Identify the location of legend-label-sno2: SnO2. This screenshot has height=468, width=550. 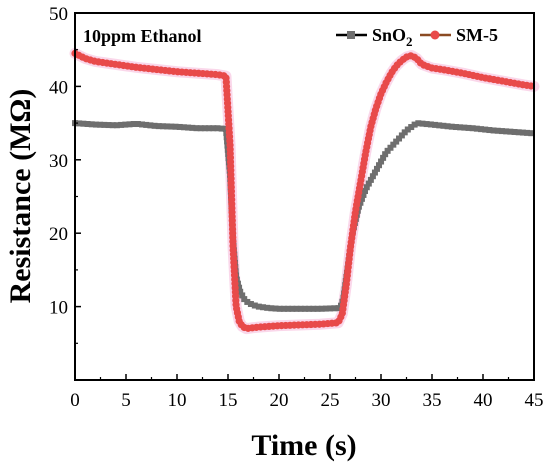
(392, 37).